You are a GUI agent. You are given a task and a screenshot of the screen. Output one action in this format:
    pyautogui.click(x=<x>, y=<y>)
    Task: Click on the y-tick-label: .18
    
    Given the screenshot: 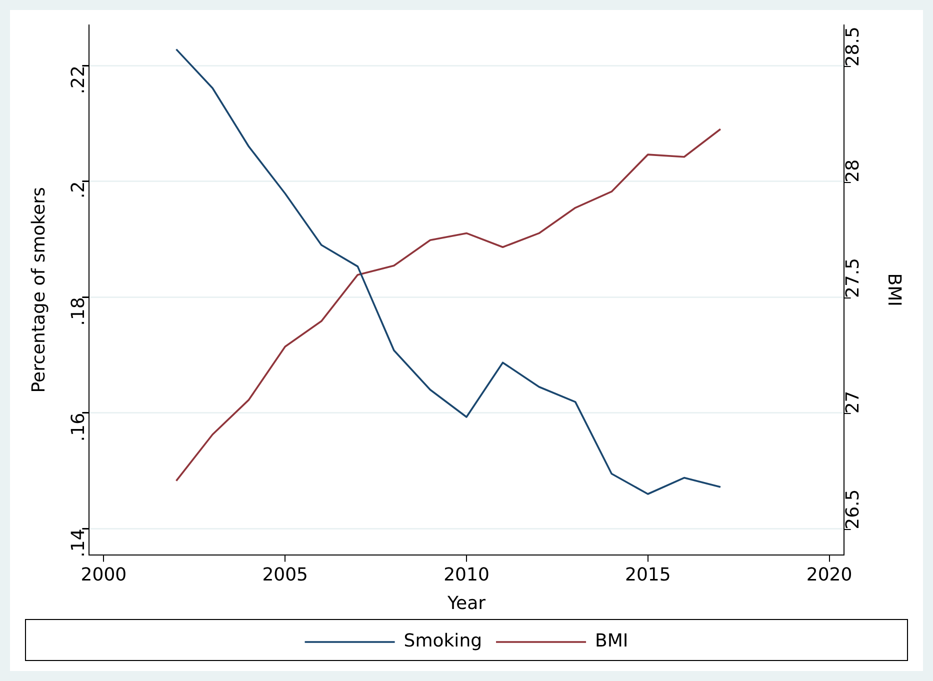 What is the action you would take?
    pyautogui.click(x=78, y=311)
    